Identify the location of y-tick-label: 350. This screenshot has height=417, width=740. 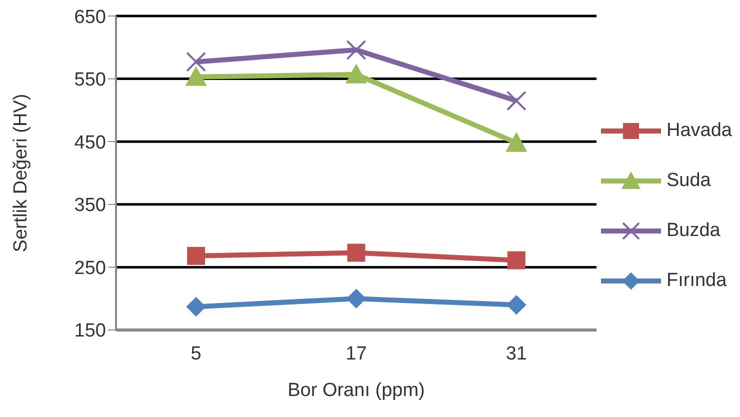
(90, 205).